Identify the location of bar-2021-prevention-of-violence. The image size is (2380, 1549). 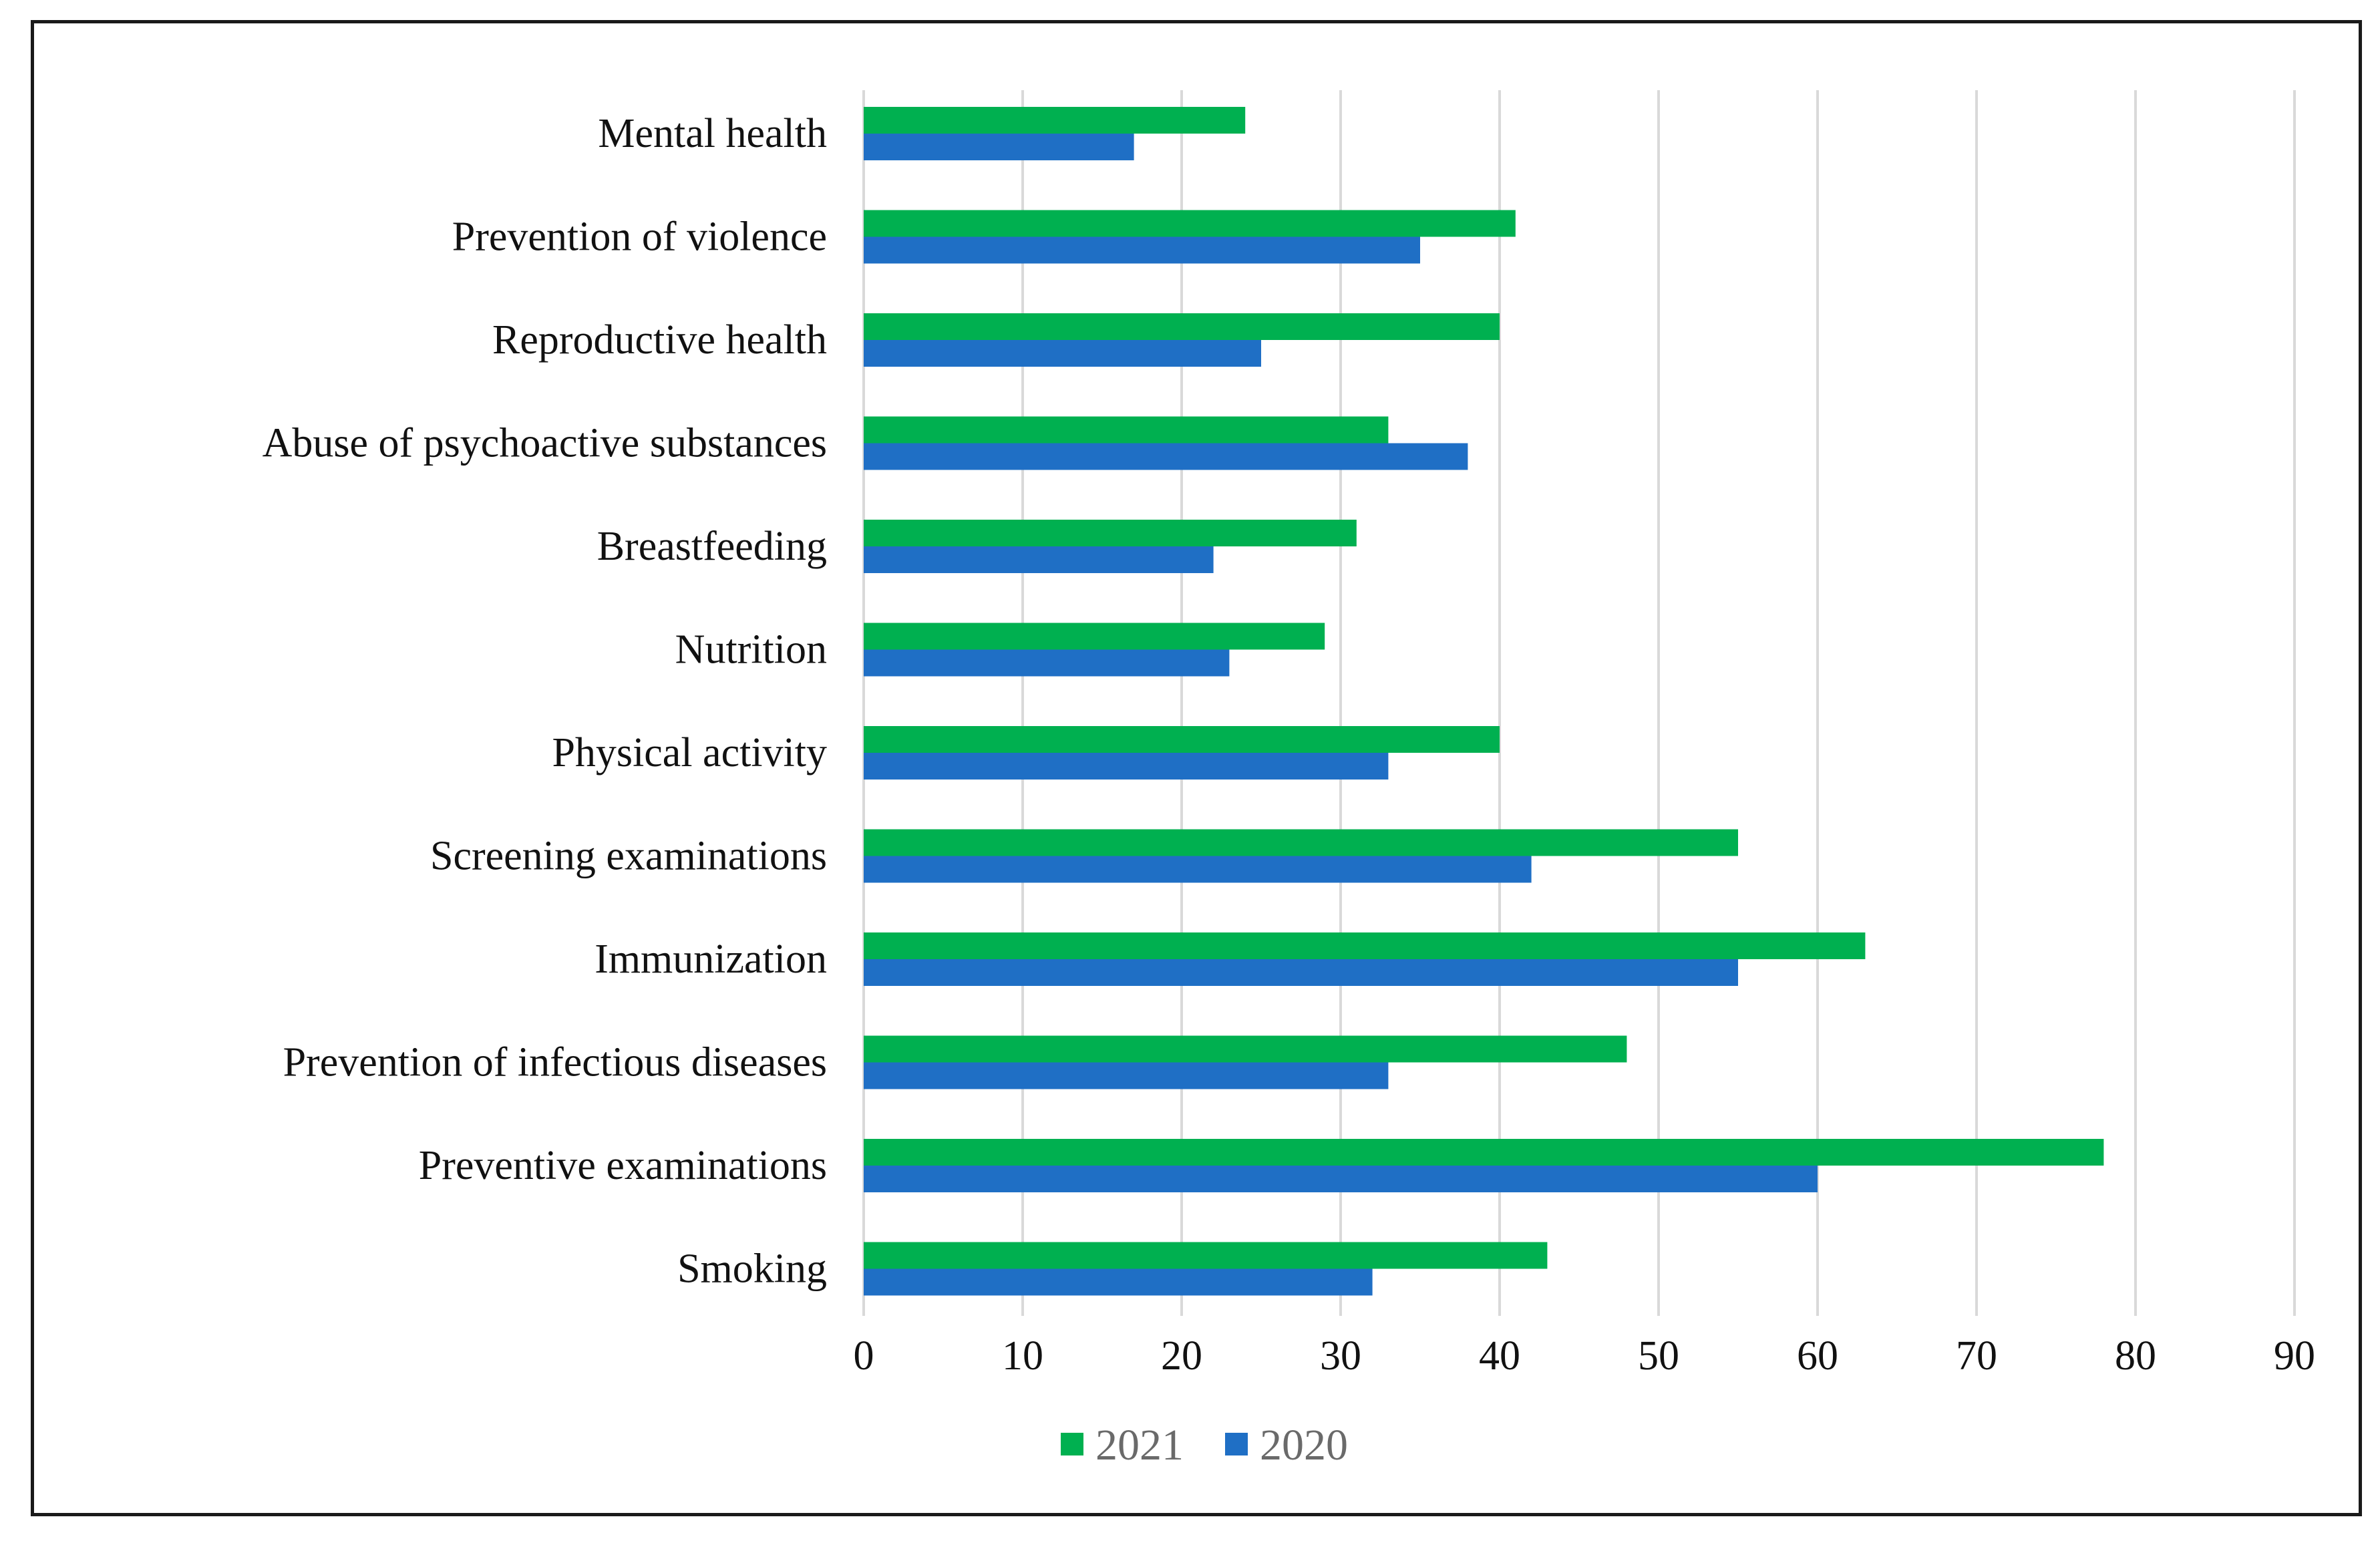
(1190, 224).